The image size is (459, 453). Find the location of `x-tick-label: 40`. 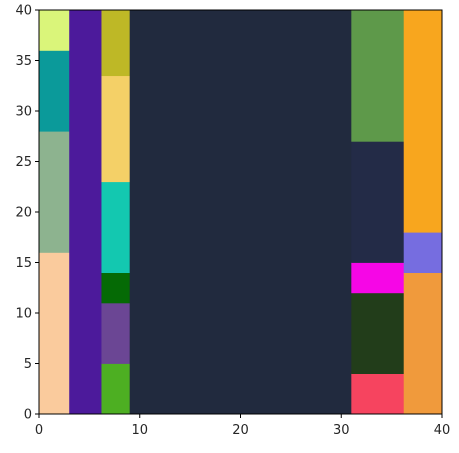

x-tick-label: 40 is located at coordinates (442, 430).